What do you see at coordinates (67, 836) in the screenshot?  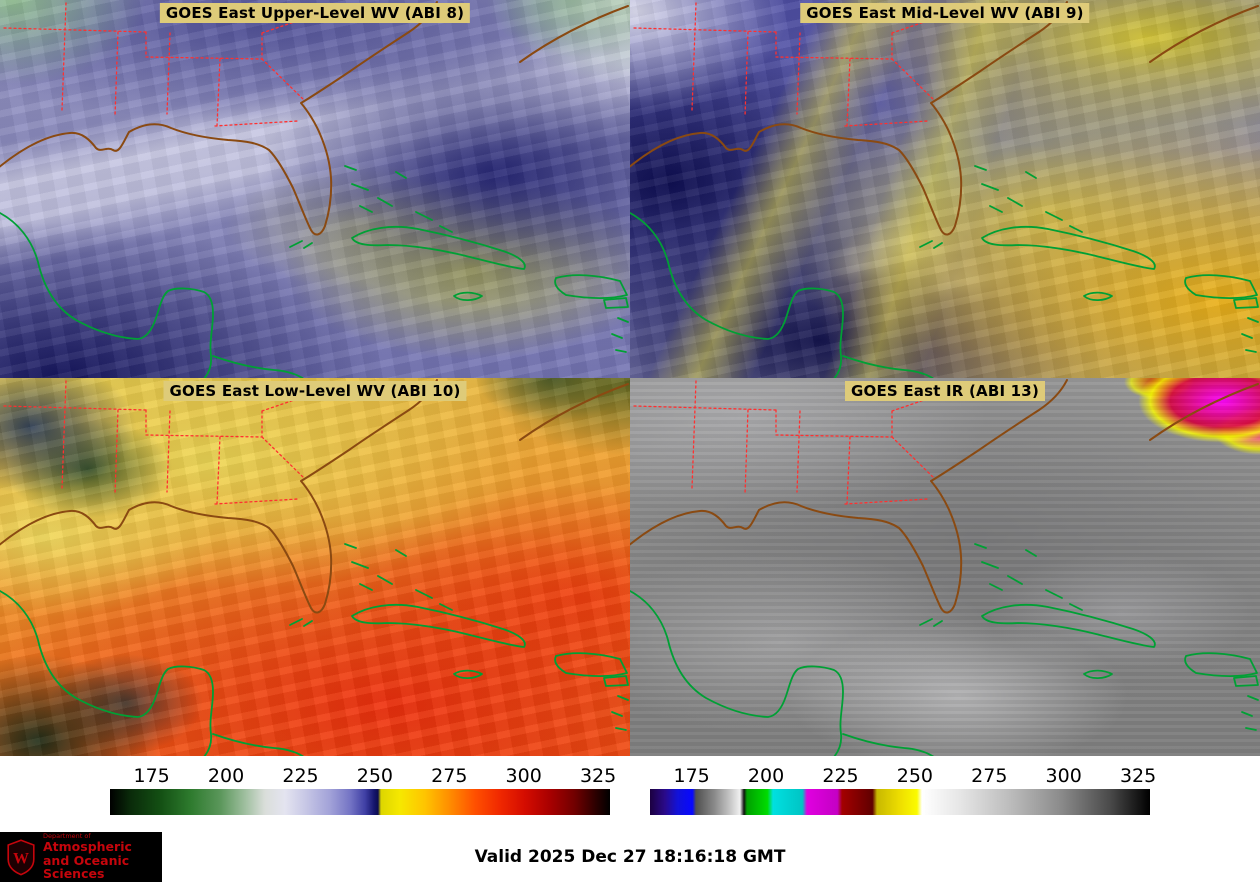 I see `logo-dept-line: Department of` at bounding box center [67, 836].